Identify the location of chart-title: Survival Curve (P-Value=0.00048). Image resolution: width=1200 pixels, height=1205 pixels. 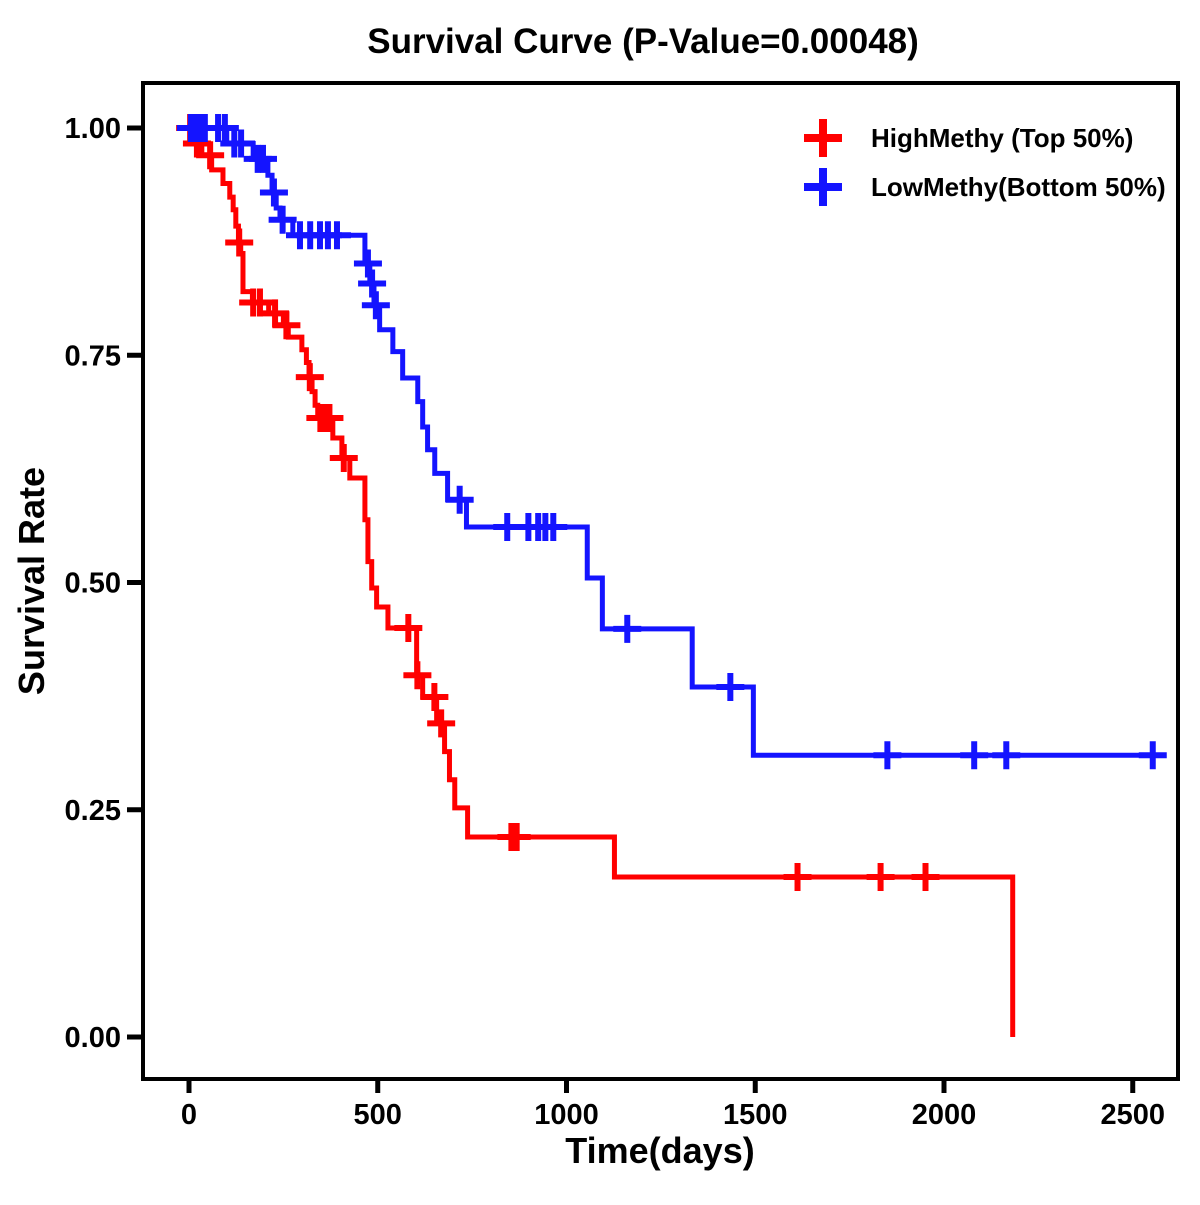
(643, 41).